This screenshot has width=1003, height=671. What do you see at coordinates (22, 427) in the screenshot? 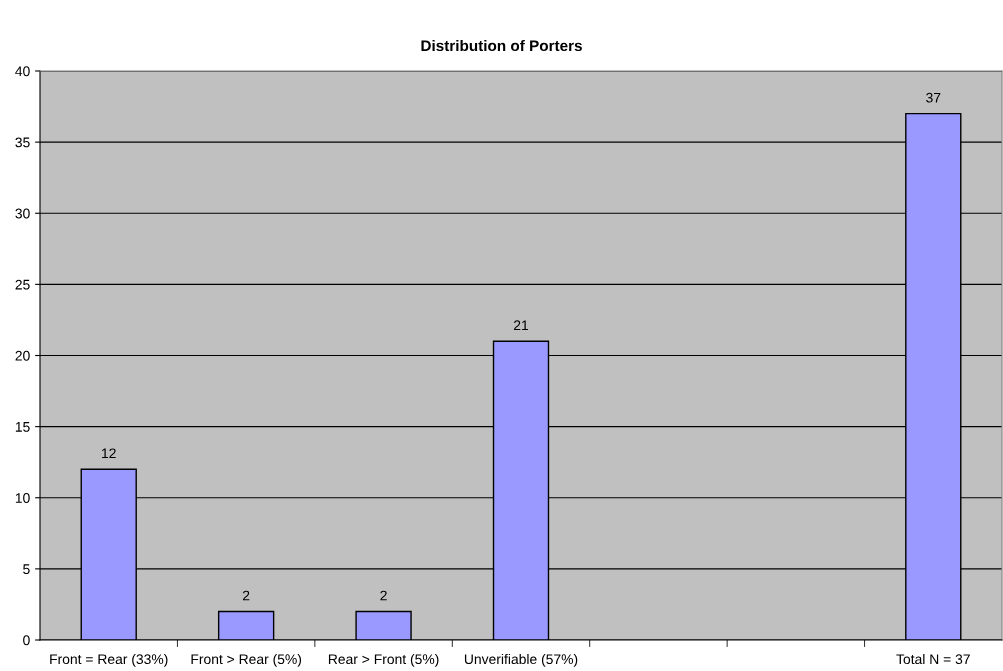
I see `y-tick-label: 15` at bounding box center [22, 427].